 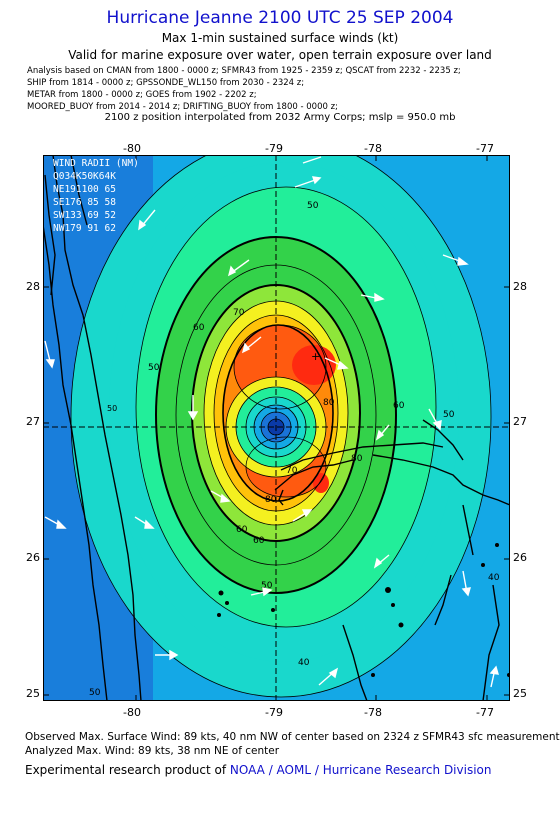 I want to click on wind-radii-row: SE176 85 58, so click(x=84, y=202).